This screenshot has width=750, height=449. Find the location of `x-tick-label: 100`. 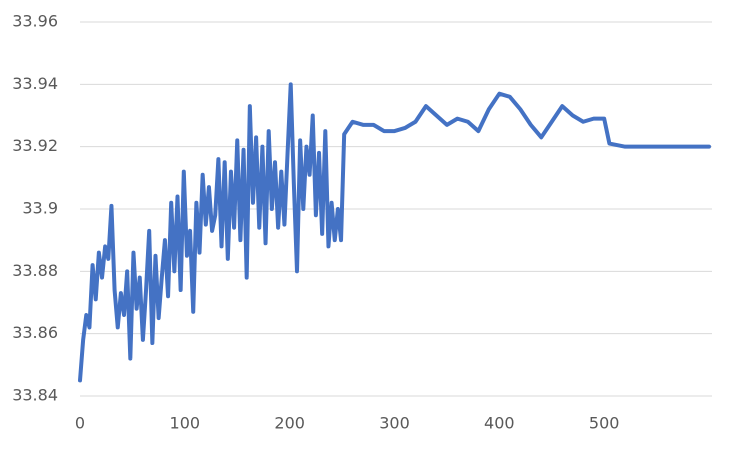

x-tick-label: 100 is located at coordinates (185, 423).